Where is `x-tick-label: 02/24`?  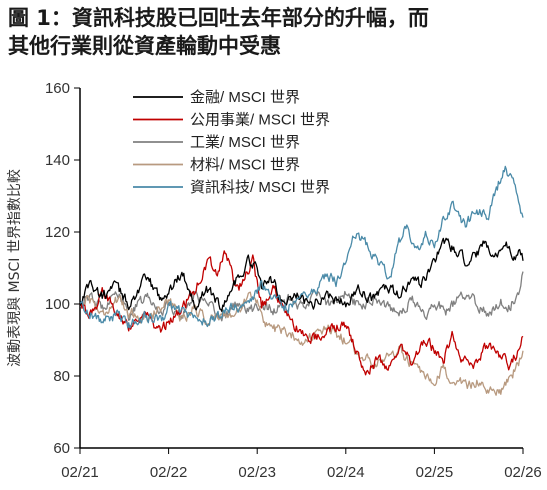 x-tick-label: 02/24 is located at coordinates (346, 472).